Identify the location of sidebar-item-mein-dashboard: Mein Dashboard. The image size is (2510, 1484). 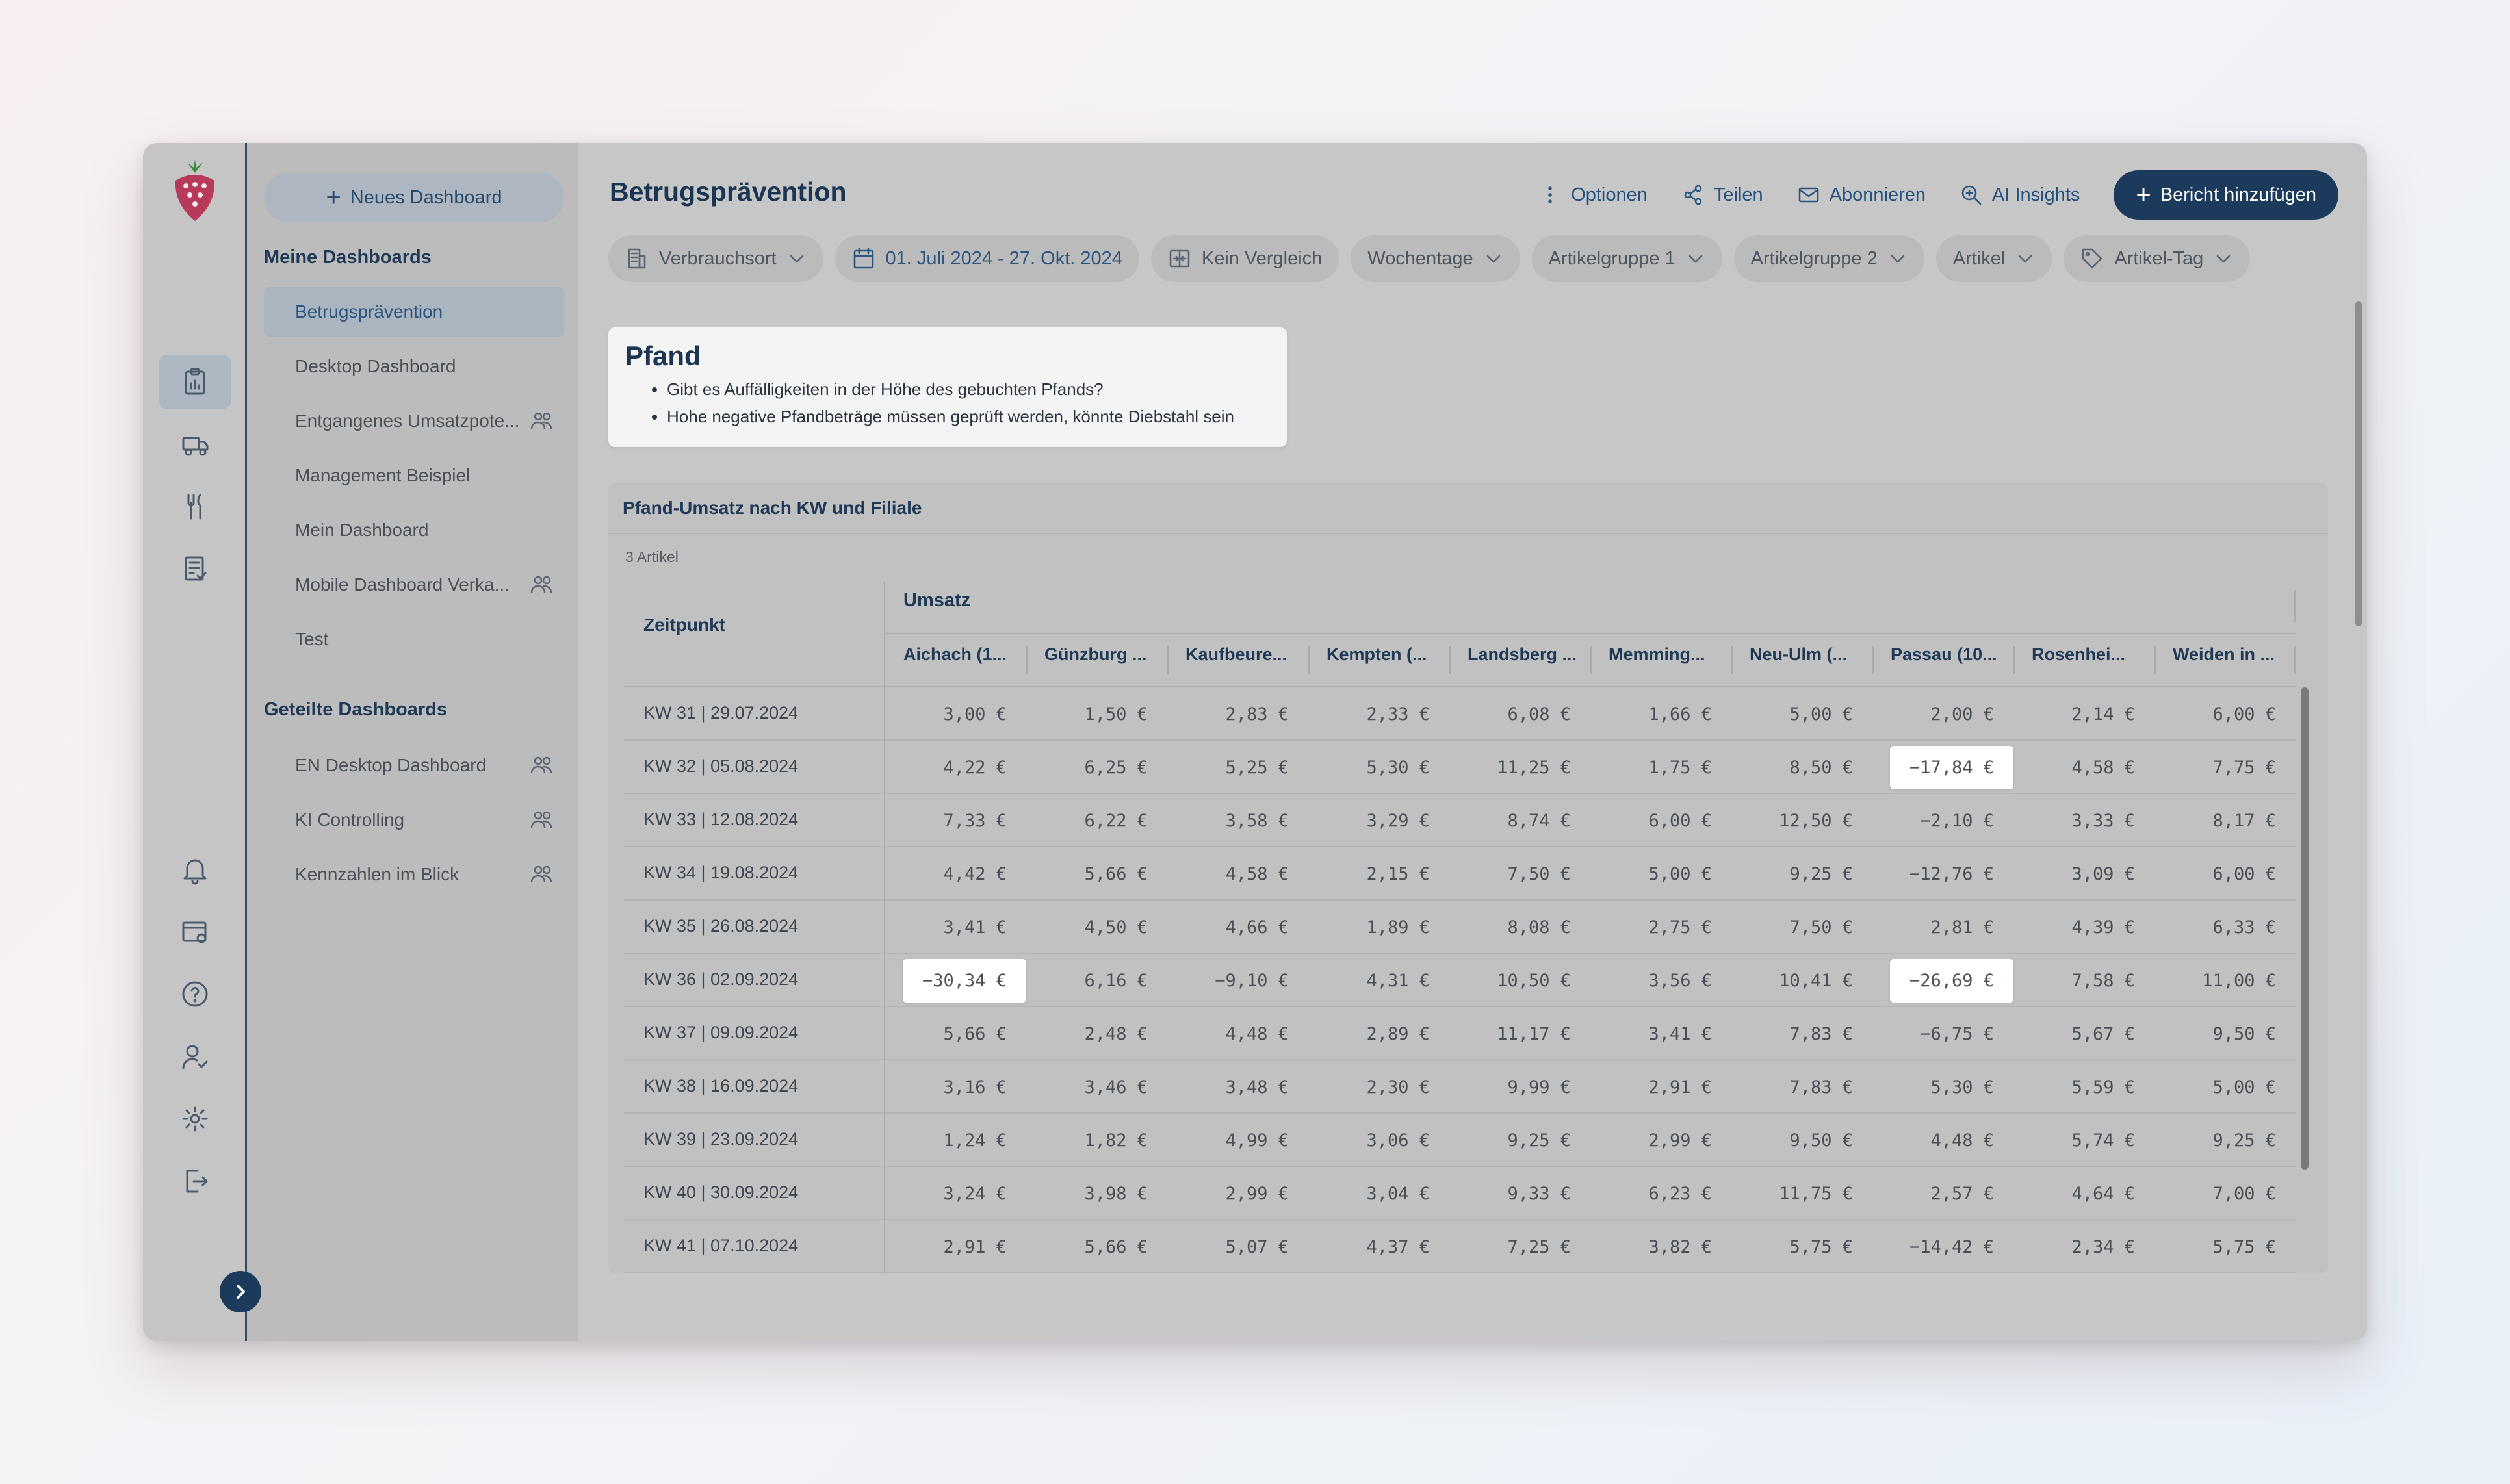
(414, 530).